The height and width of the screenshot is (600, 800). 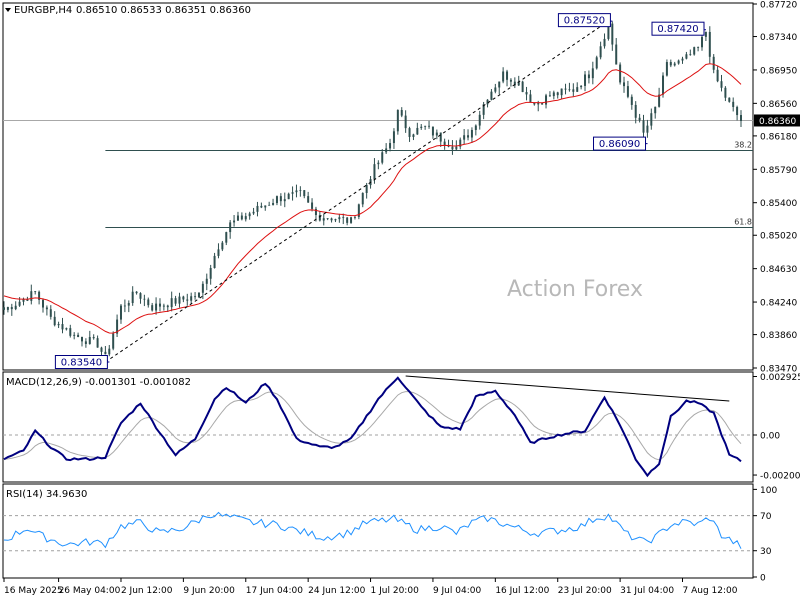 What do you see at coordinates (778, 336) in the screenshot?
I see `price-tick-label: 0.83860` at bounding box center [778, 336].